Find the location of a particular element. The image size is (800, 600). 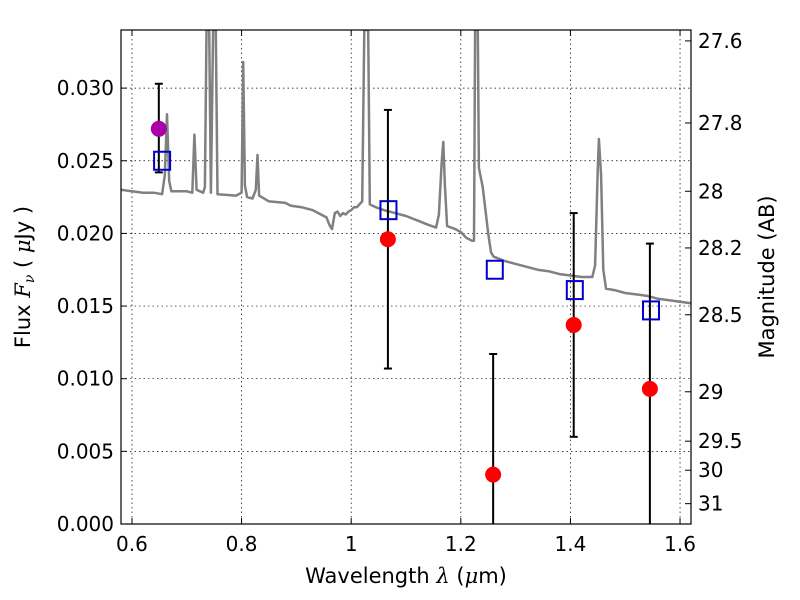

detection-point is located at coordinates (158, 128).